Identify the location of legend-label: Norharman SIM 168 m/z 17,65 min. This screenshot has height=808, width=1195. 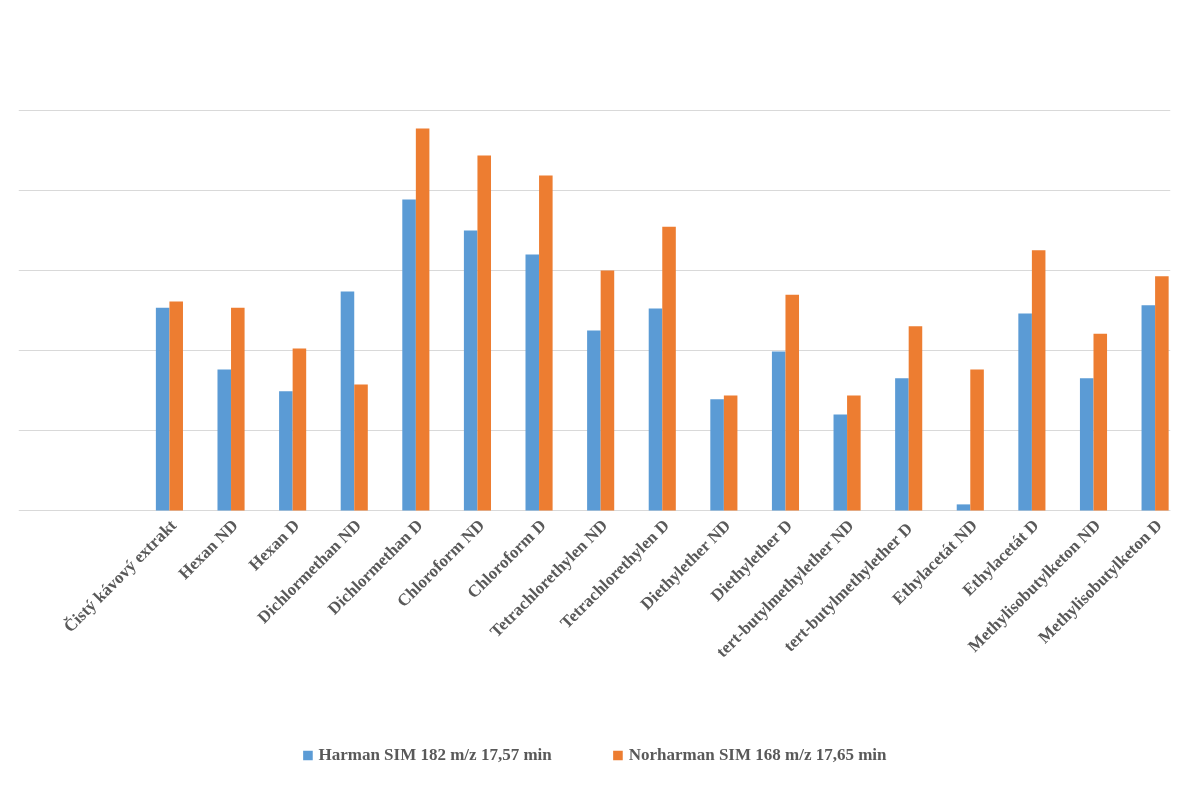
(757, 755).